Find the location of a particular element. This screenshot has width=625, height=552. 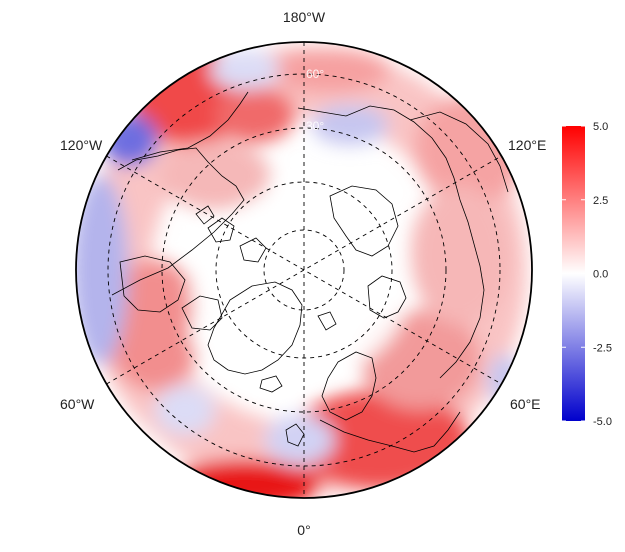

colorbar-tick-label: -5.0 is located at coordinates (602, 422).